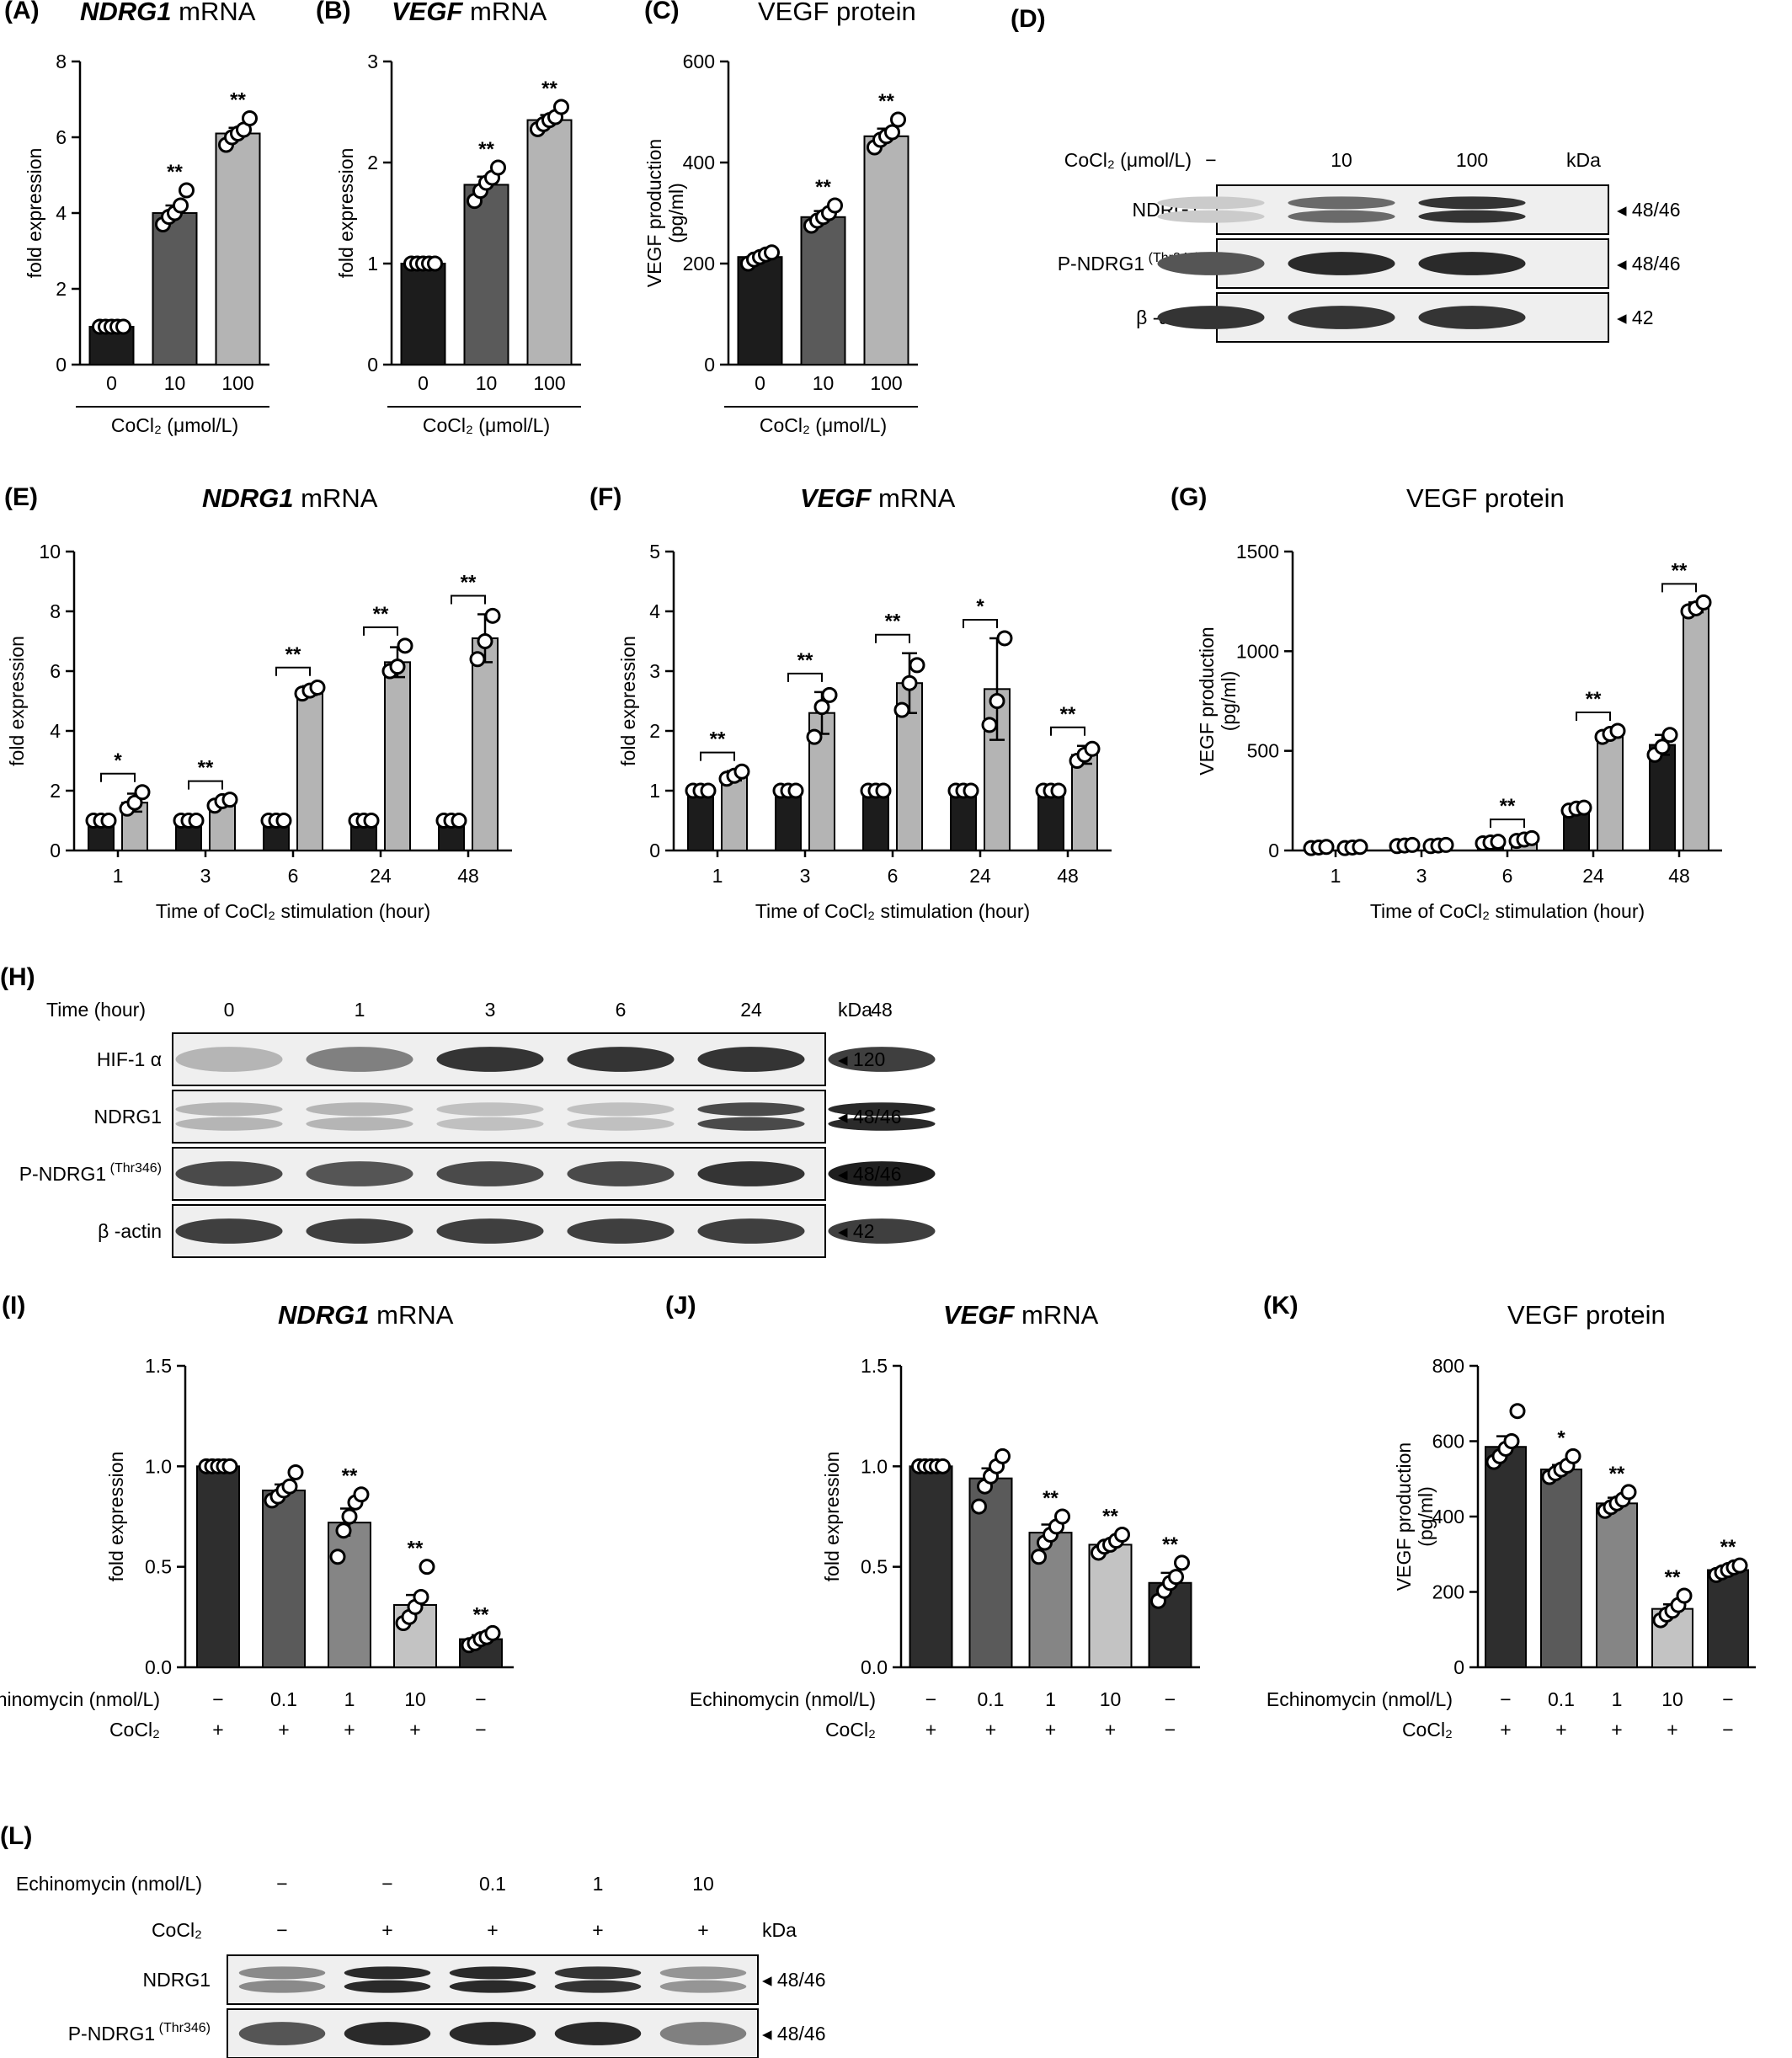 The width and height of the screenshot is (1792, 2058). What do you see at coordinates (1635, 317) in the screenshot?
I see `blot-kda-marker: ◂ 42` at bounding box center [1635, 317].